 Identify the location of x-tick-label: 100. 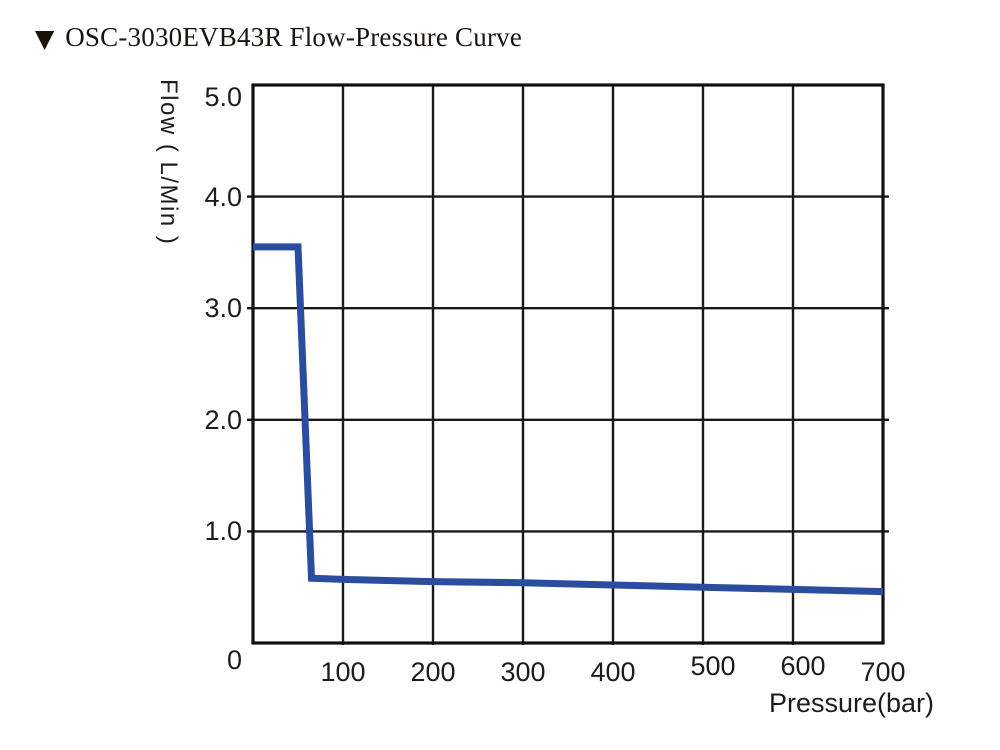
(343, 672).